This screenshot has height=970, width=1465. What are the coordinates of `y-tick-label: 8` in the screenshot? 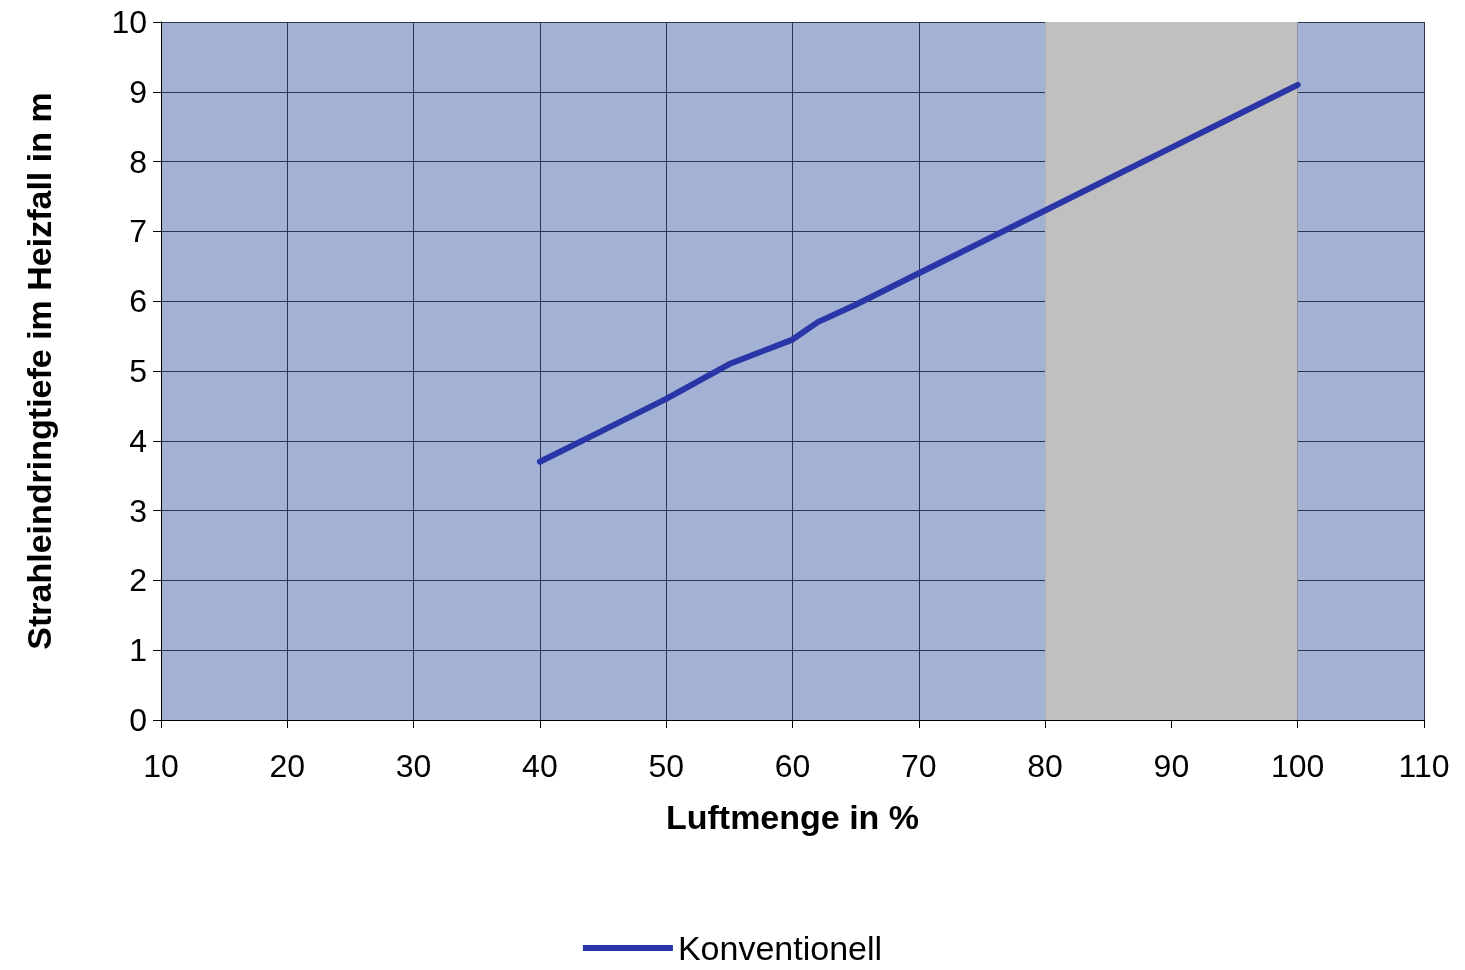 It's located at (138, 161).